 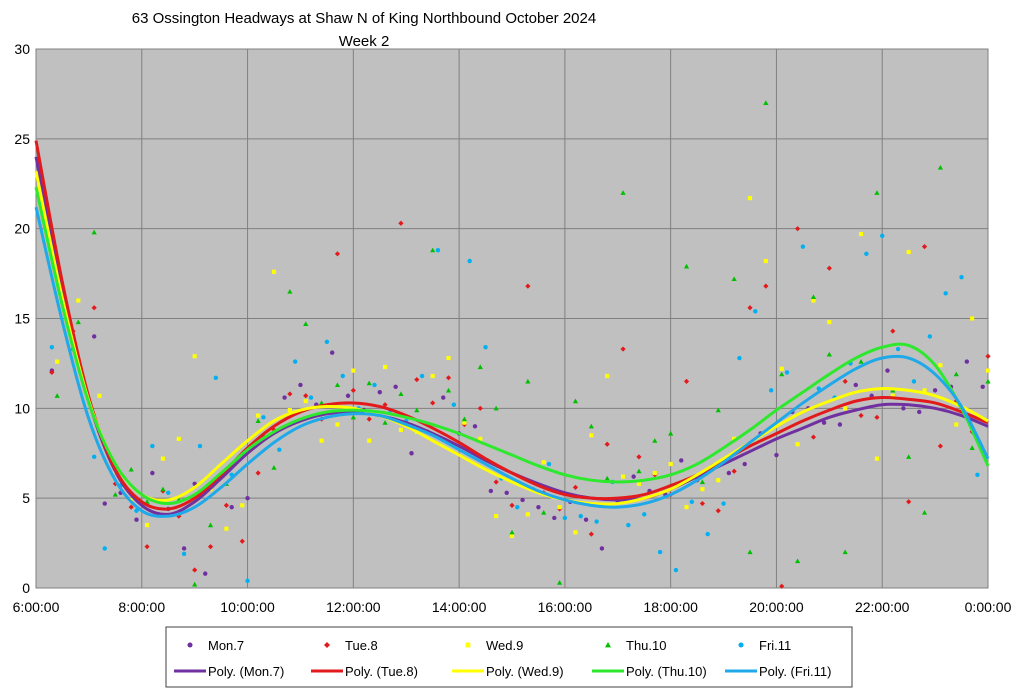 I want to click on x-tick-label: 14:00:00, so click(x=459, y=607).